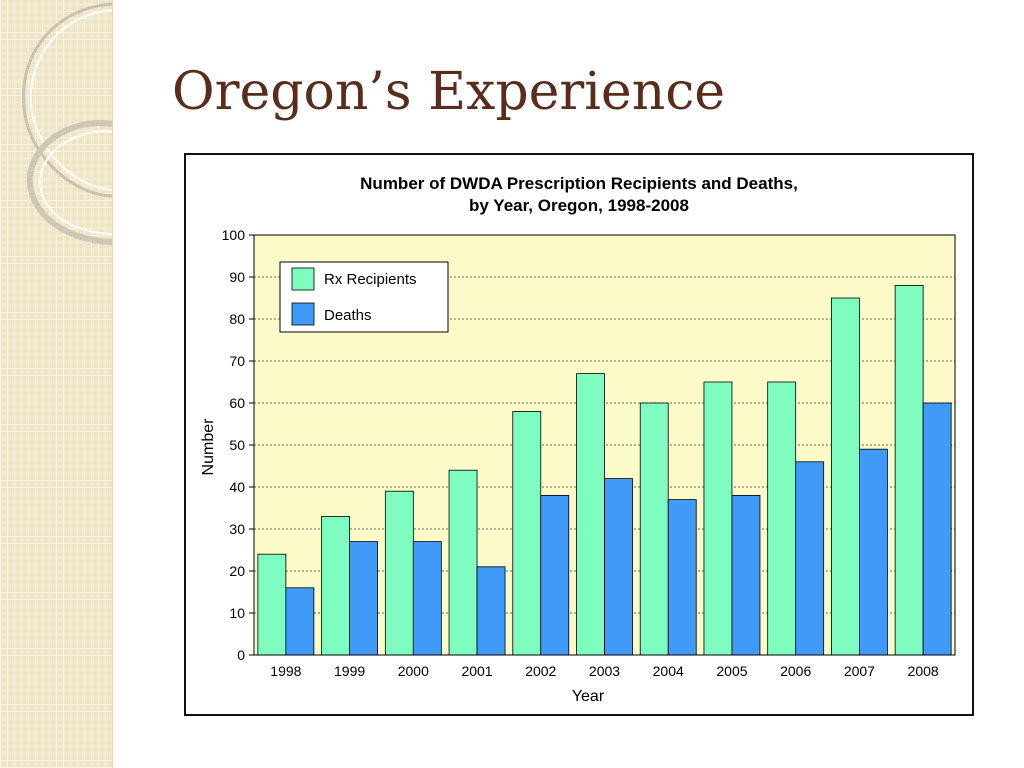  Describe the element at coordinates (237, 319) in the screenshot. I see `y-tick-label-80: 80` at that location.